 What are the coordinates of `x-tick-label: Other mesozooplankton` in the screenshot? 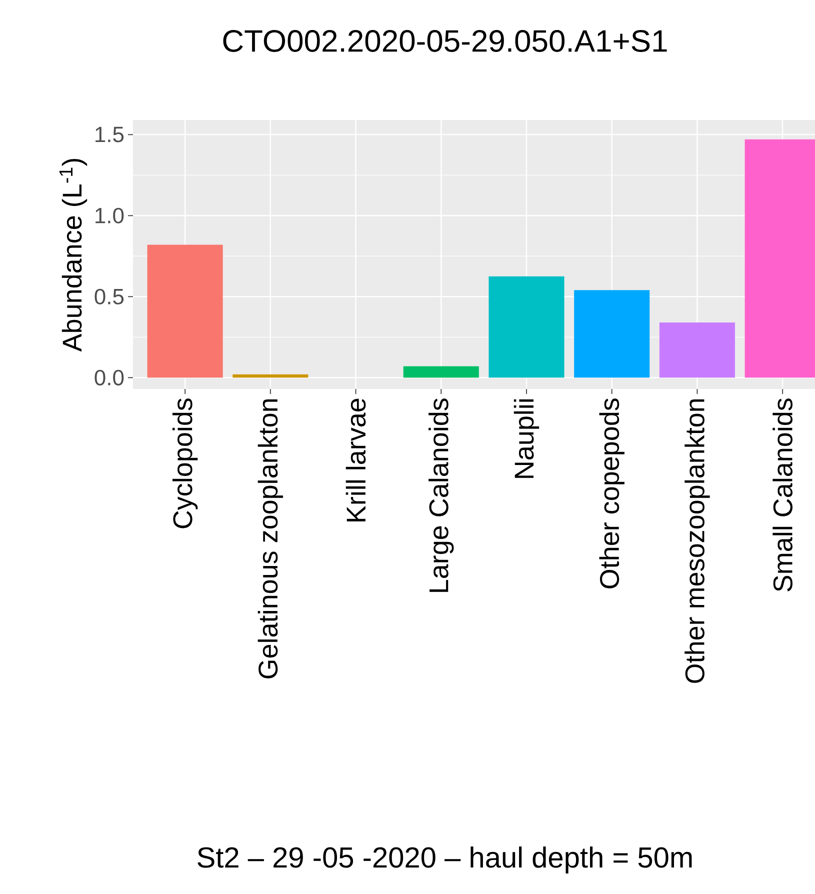 It's located at (697, 541).